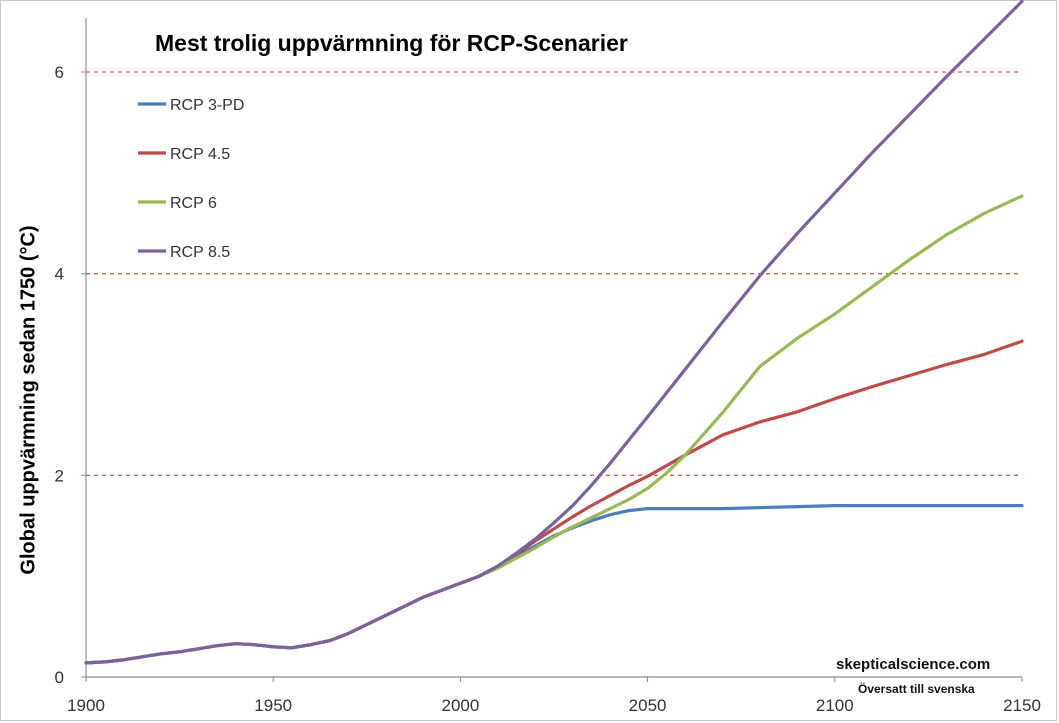 Image resolution: width=1059 pixels, height=723 pixels. What do you see at coordinates (913, 664) in the screenshot?
I see `credit-text: skepticalscience.com` at bounding box center [913, 664].